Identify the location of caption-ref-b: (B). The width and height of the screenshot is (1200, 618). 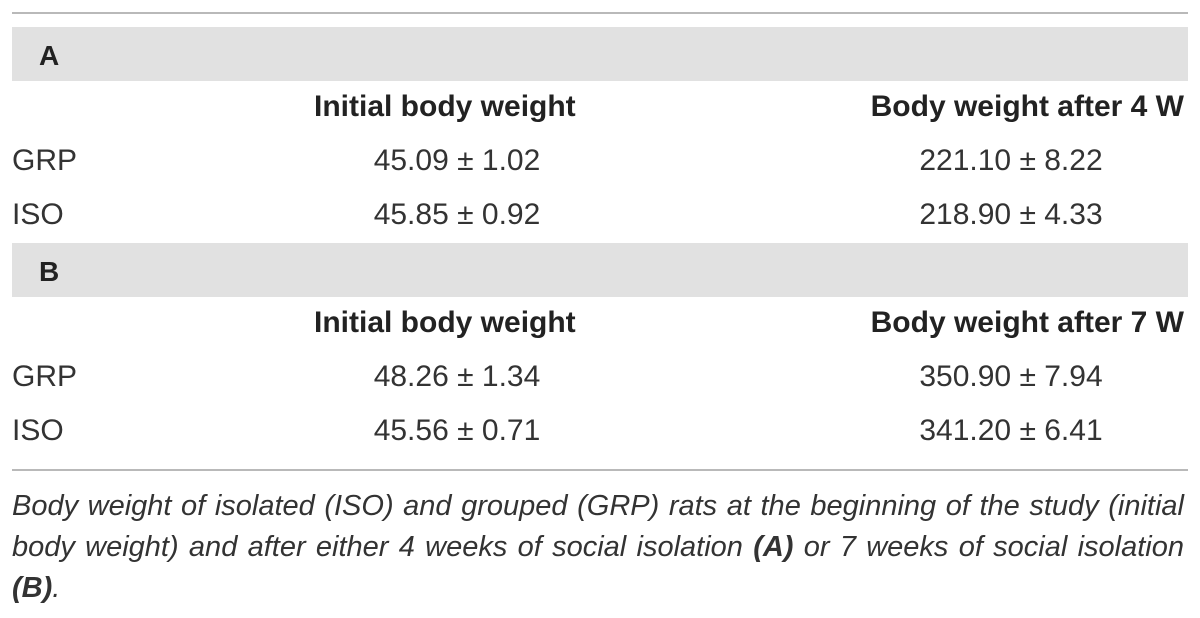
(32, 588).